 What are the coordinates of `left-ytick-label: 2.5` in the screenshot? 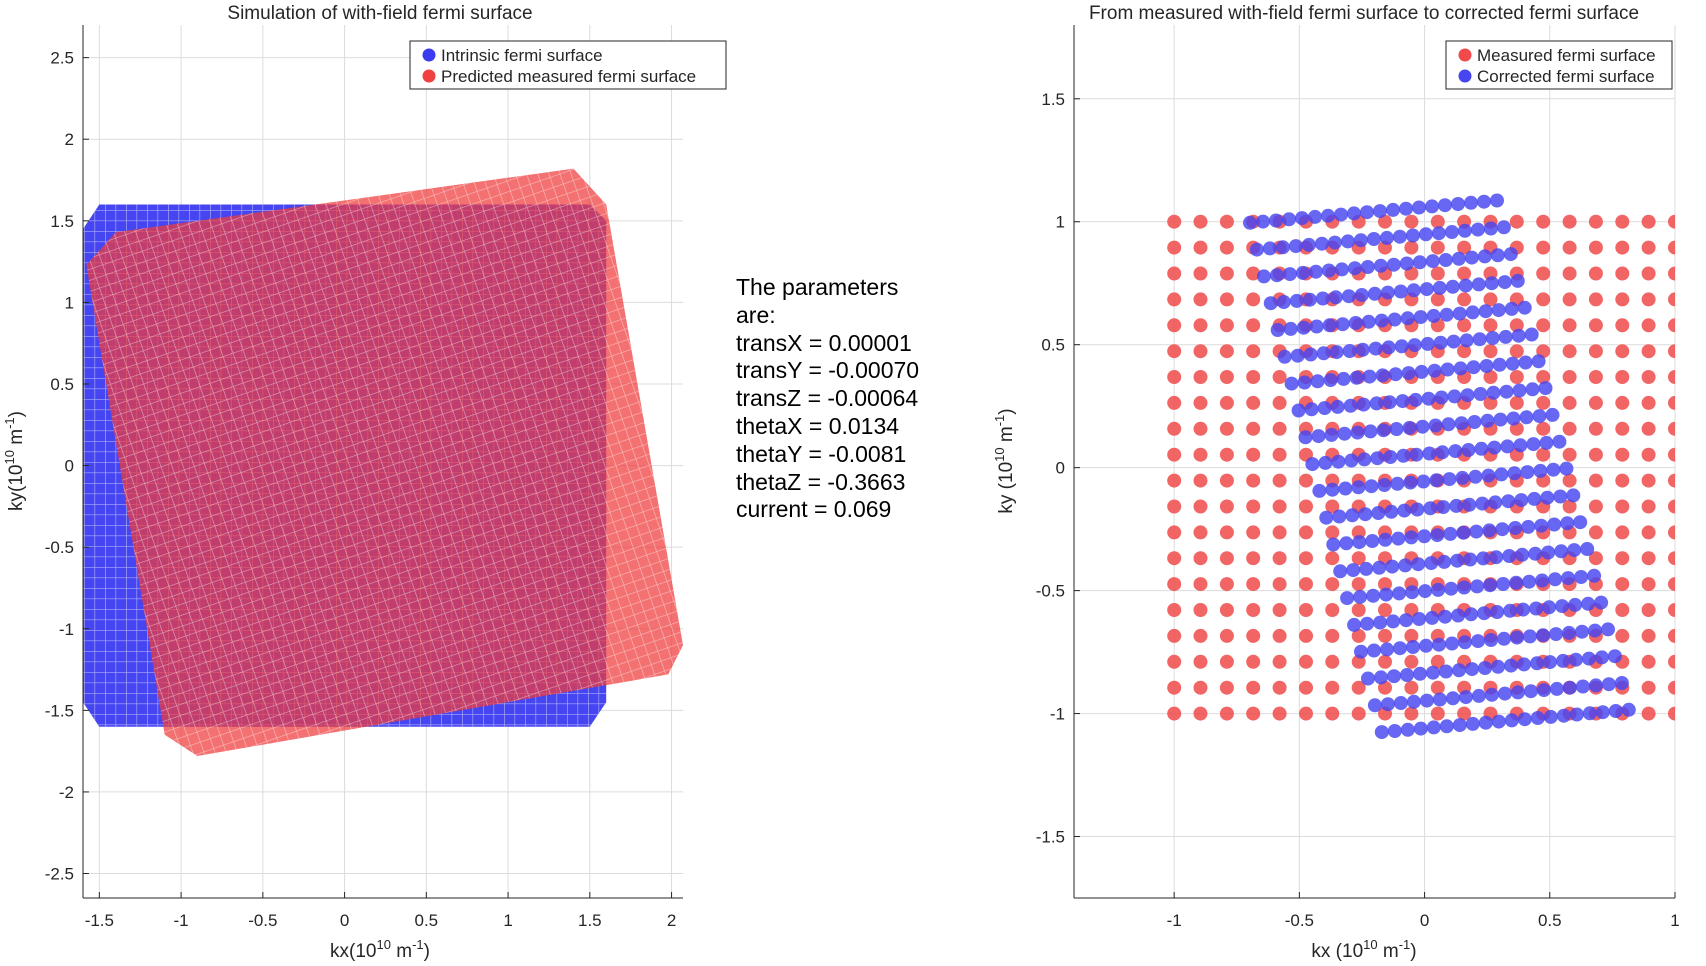 It's located at (62, 58).